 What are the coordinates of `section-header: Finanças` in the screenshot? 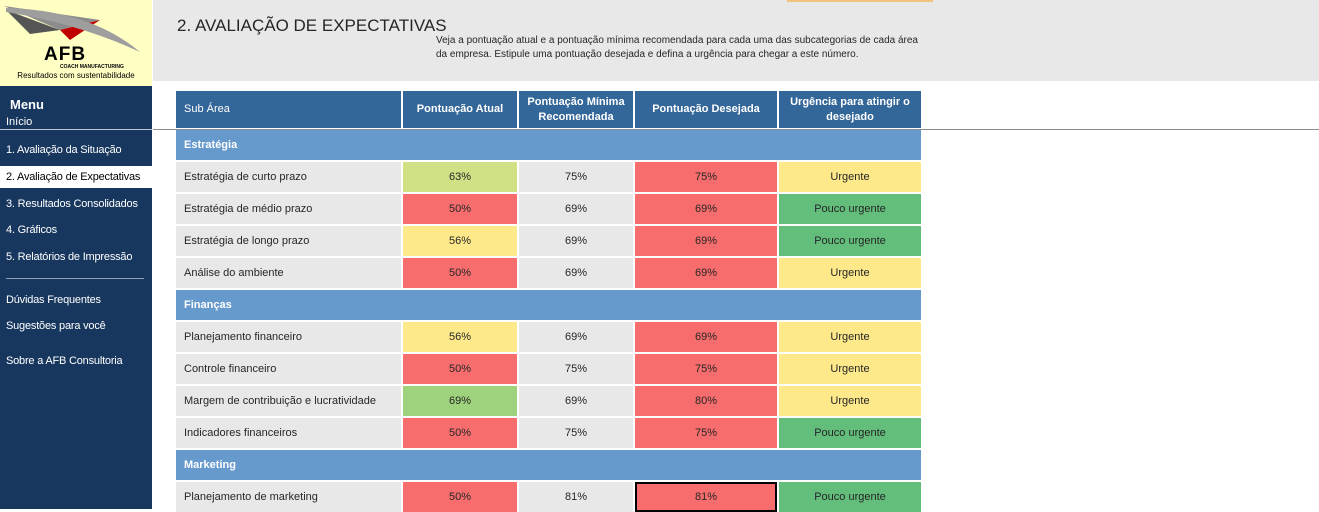 It's located at (548, 305).